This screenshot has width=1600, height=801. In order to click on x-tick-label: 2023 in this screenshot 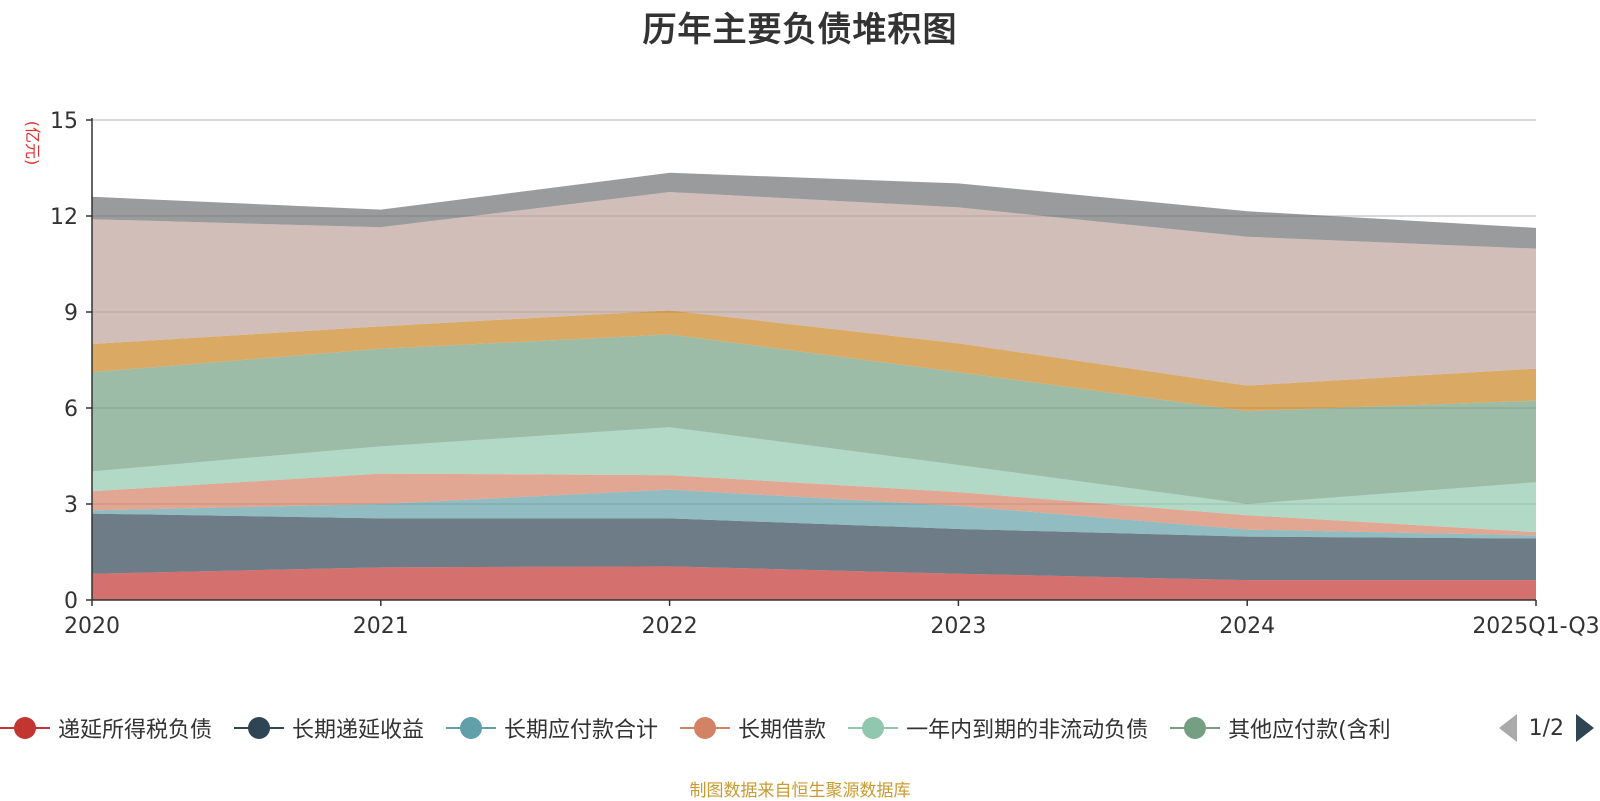, I will do `click(958, 626)`.